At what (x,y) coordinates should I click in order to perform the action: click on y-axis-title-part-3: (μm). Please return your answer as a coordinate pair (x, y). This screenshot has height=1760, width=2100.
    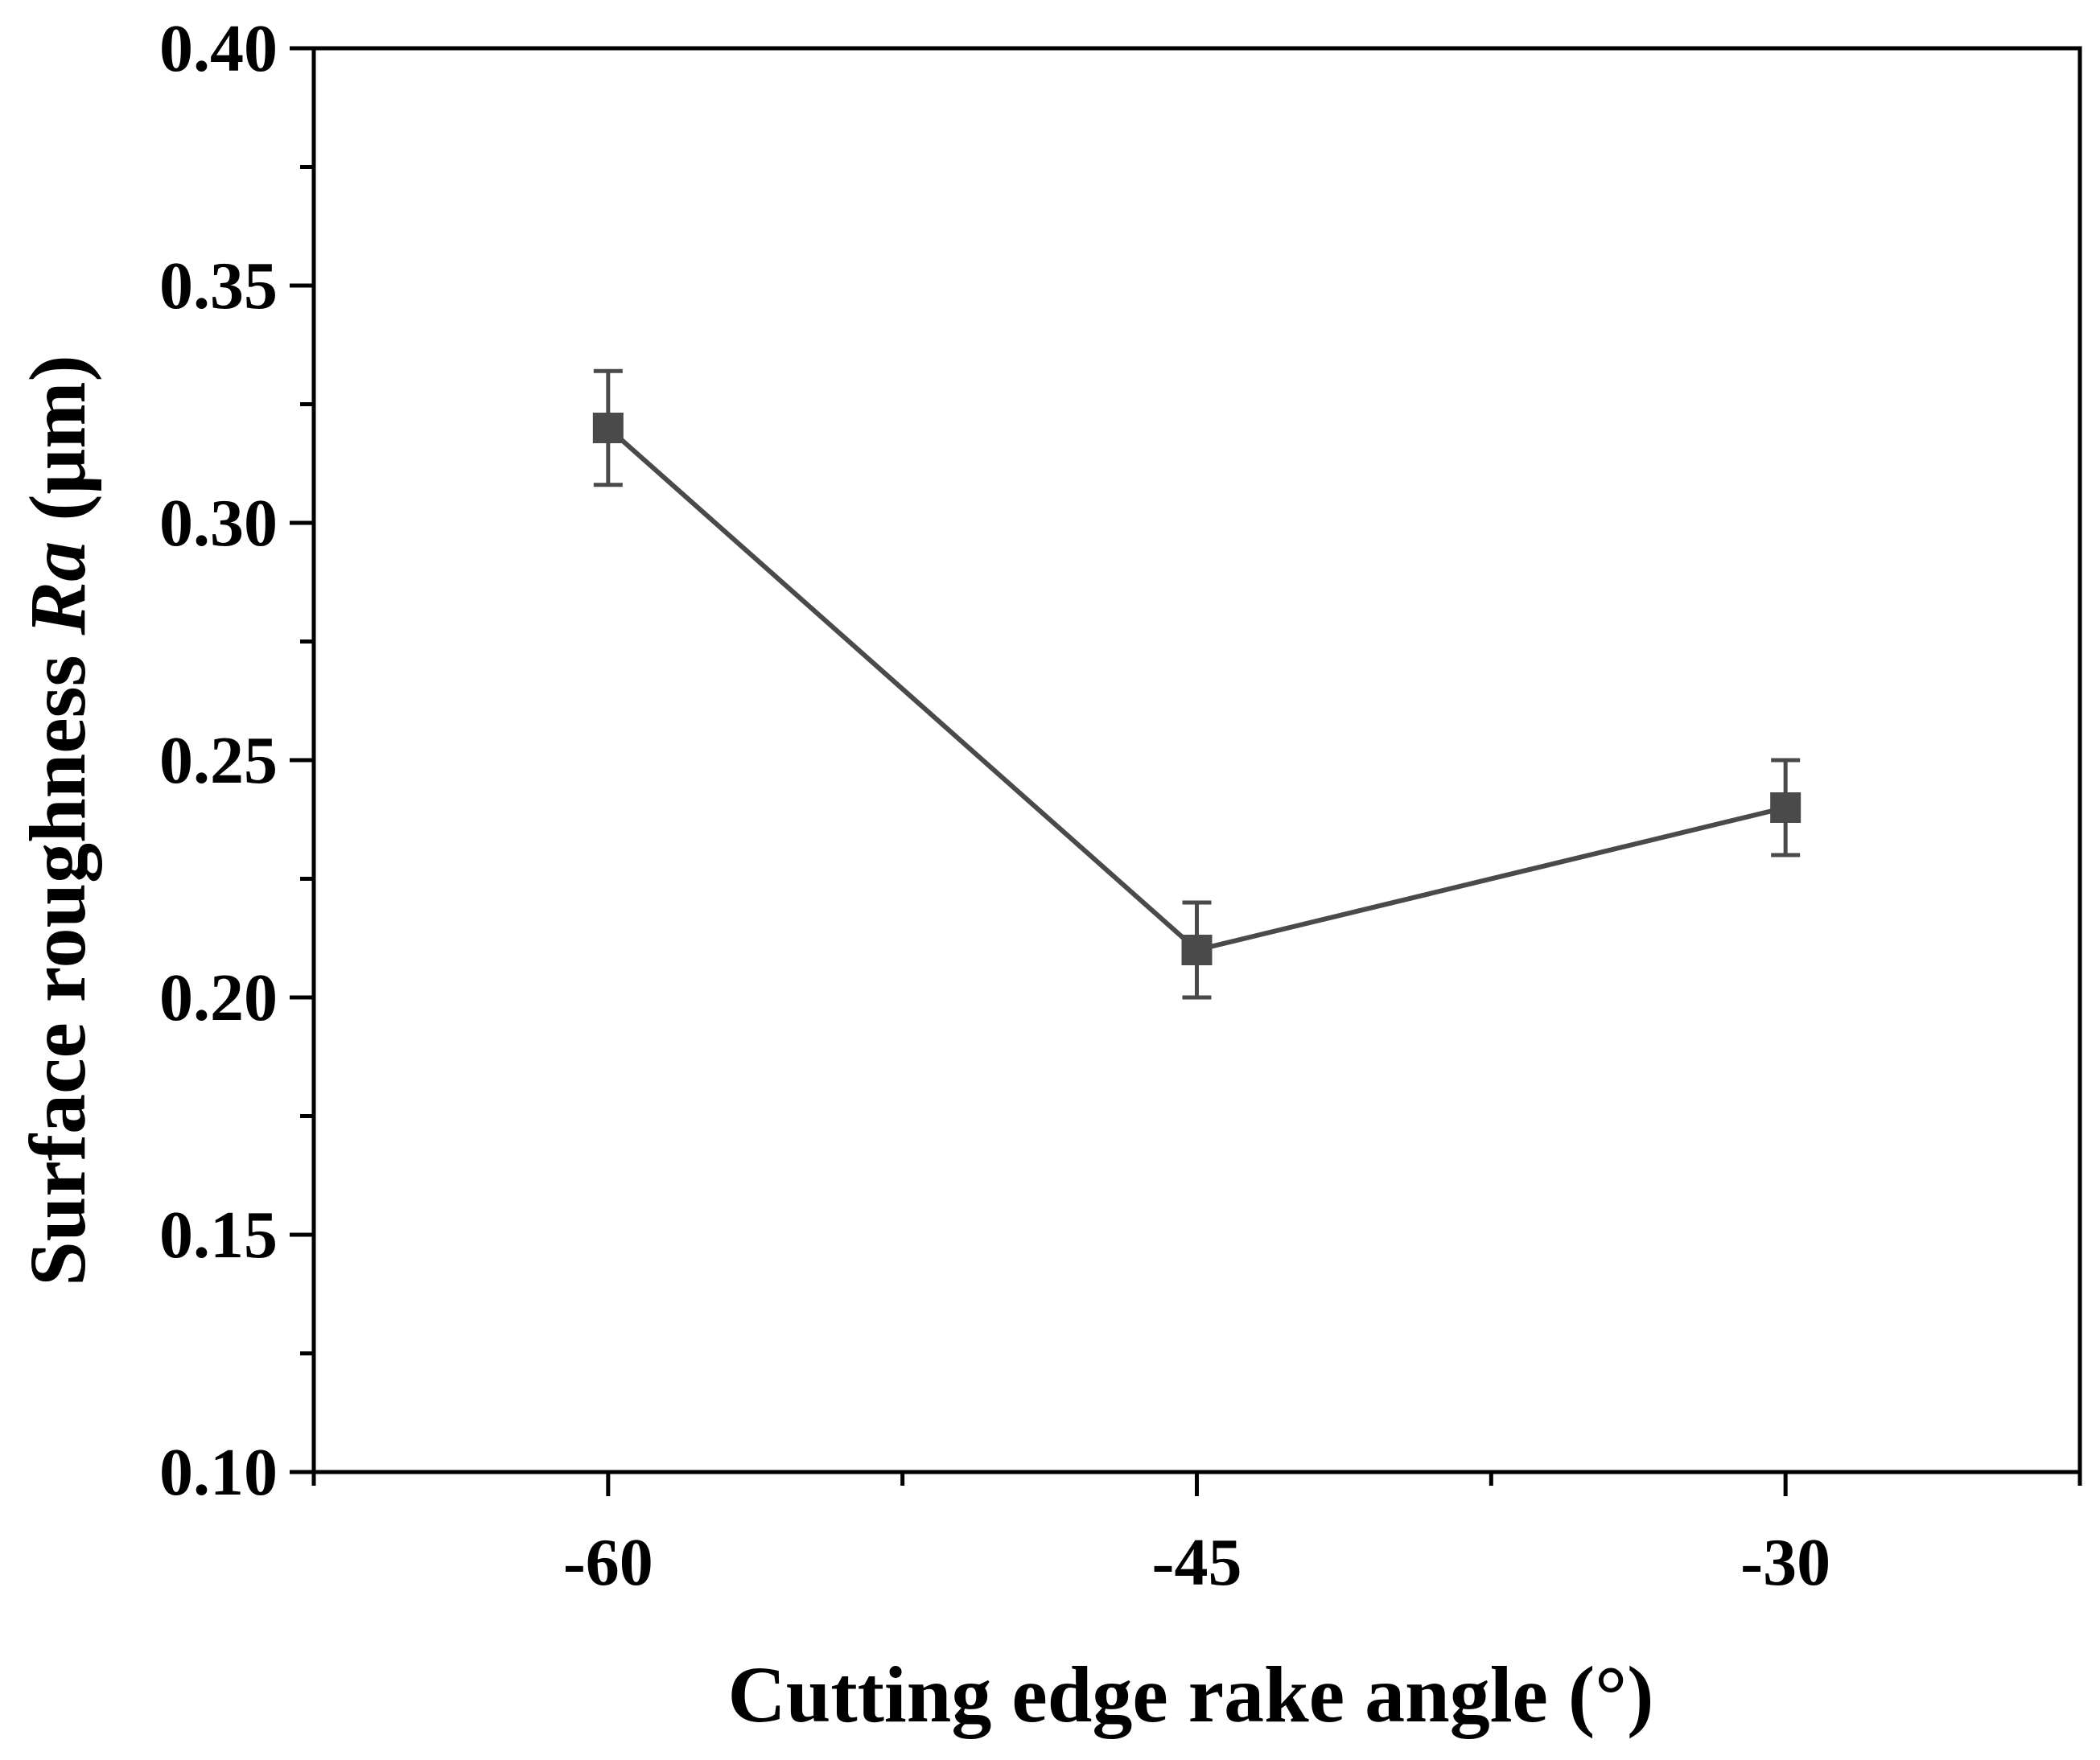
    Looking at the image, I should click on (58, 448).